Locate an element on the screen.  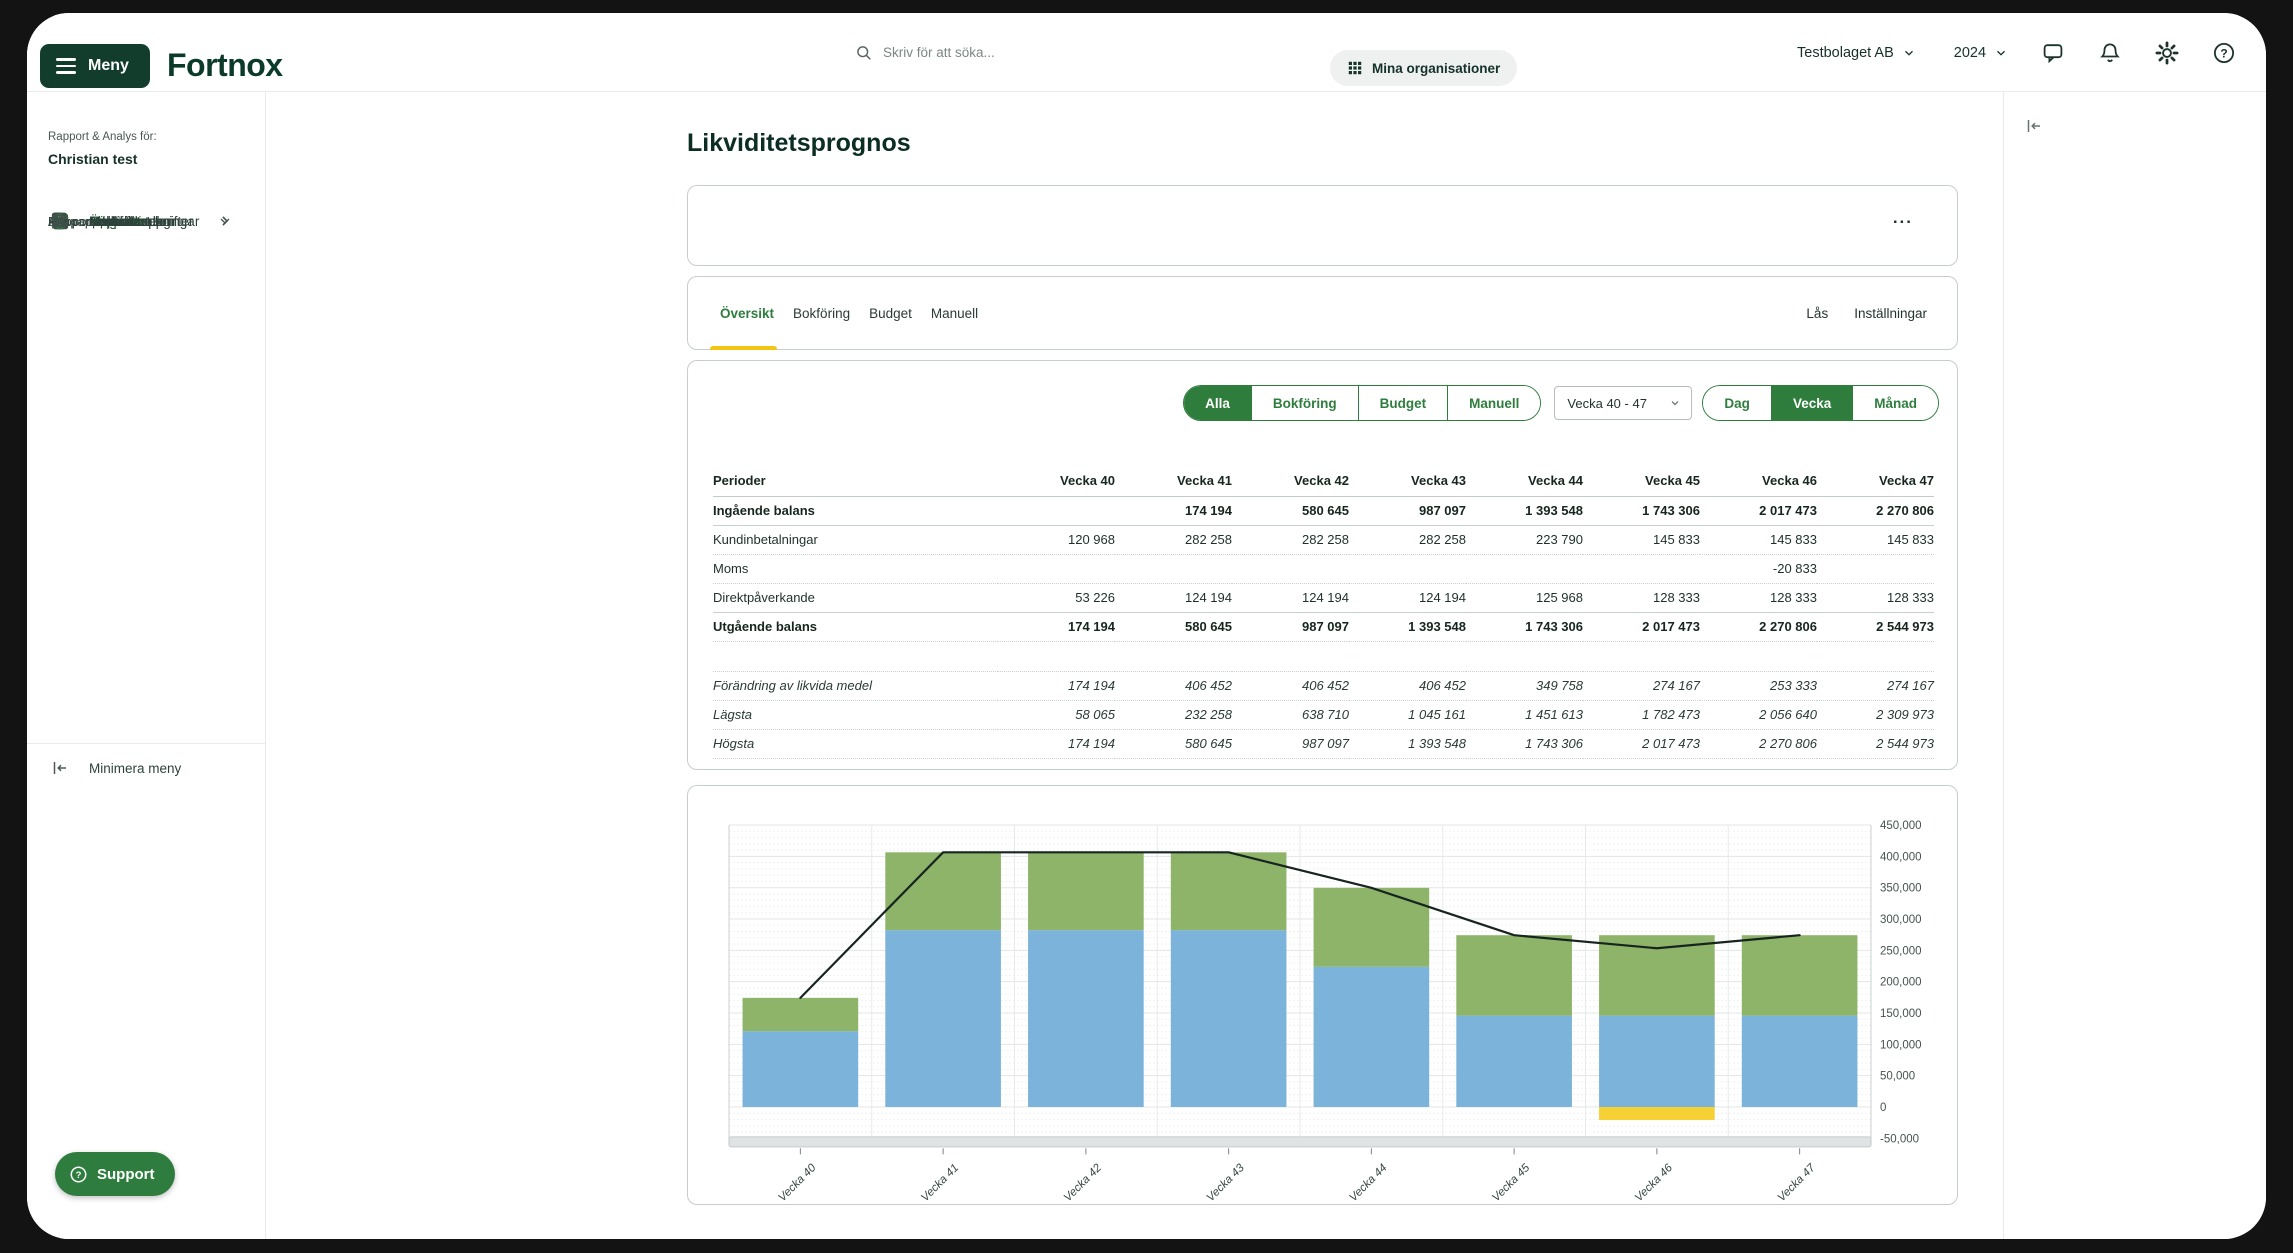
row-value: 53 226 is located at coordinates (1056, 598).